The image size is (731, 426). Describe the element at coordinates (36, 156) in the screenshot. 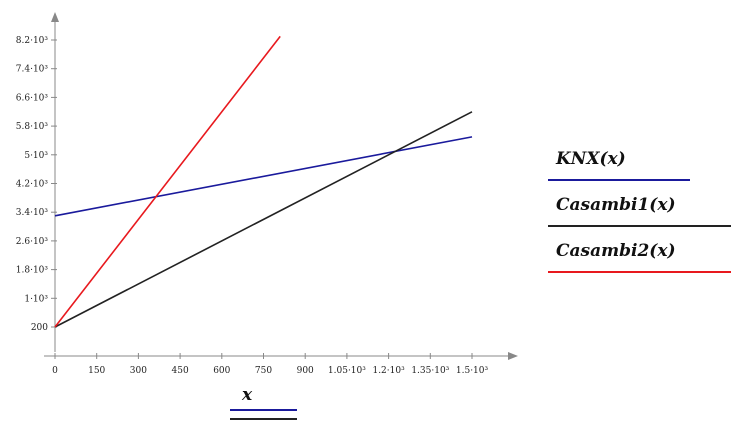

I see `y-tick-label: 5·10³` at that location.